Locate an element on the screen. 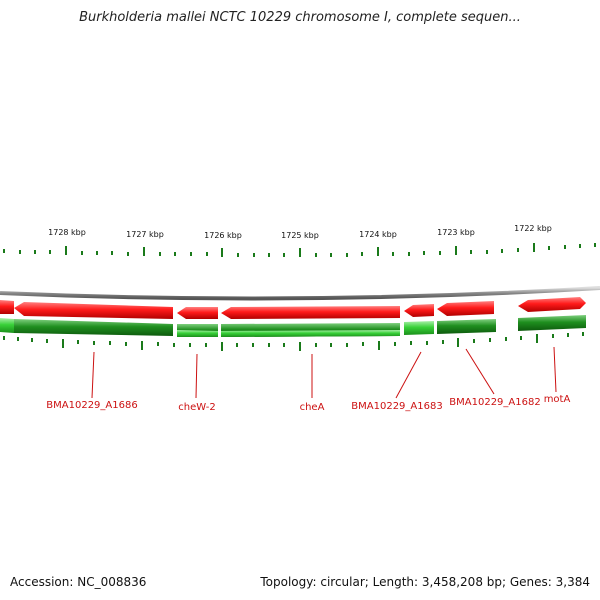 This screenshot has width=600, height=600. gene-label: motA is located at coordinates (557, 399).